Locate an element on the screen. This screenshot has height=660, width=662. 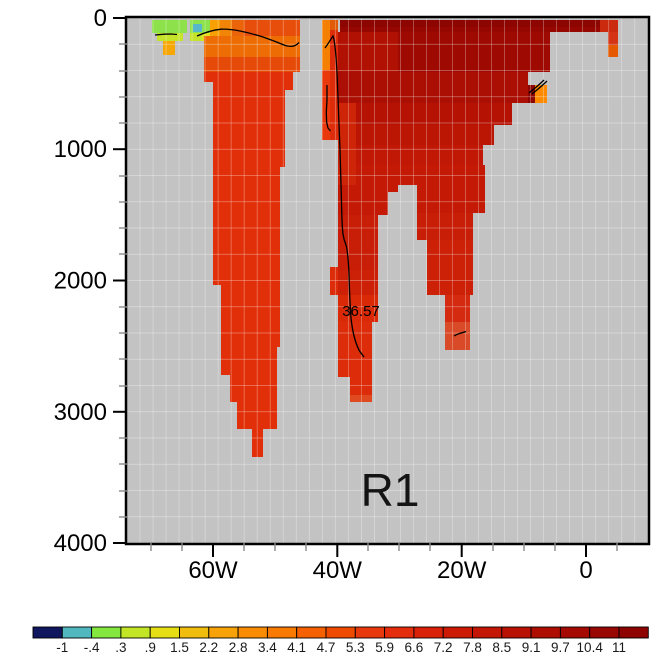
colorbar-tick-label: .9 is located at coordinates (150, 647).